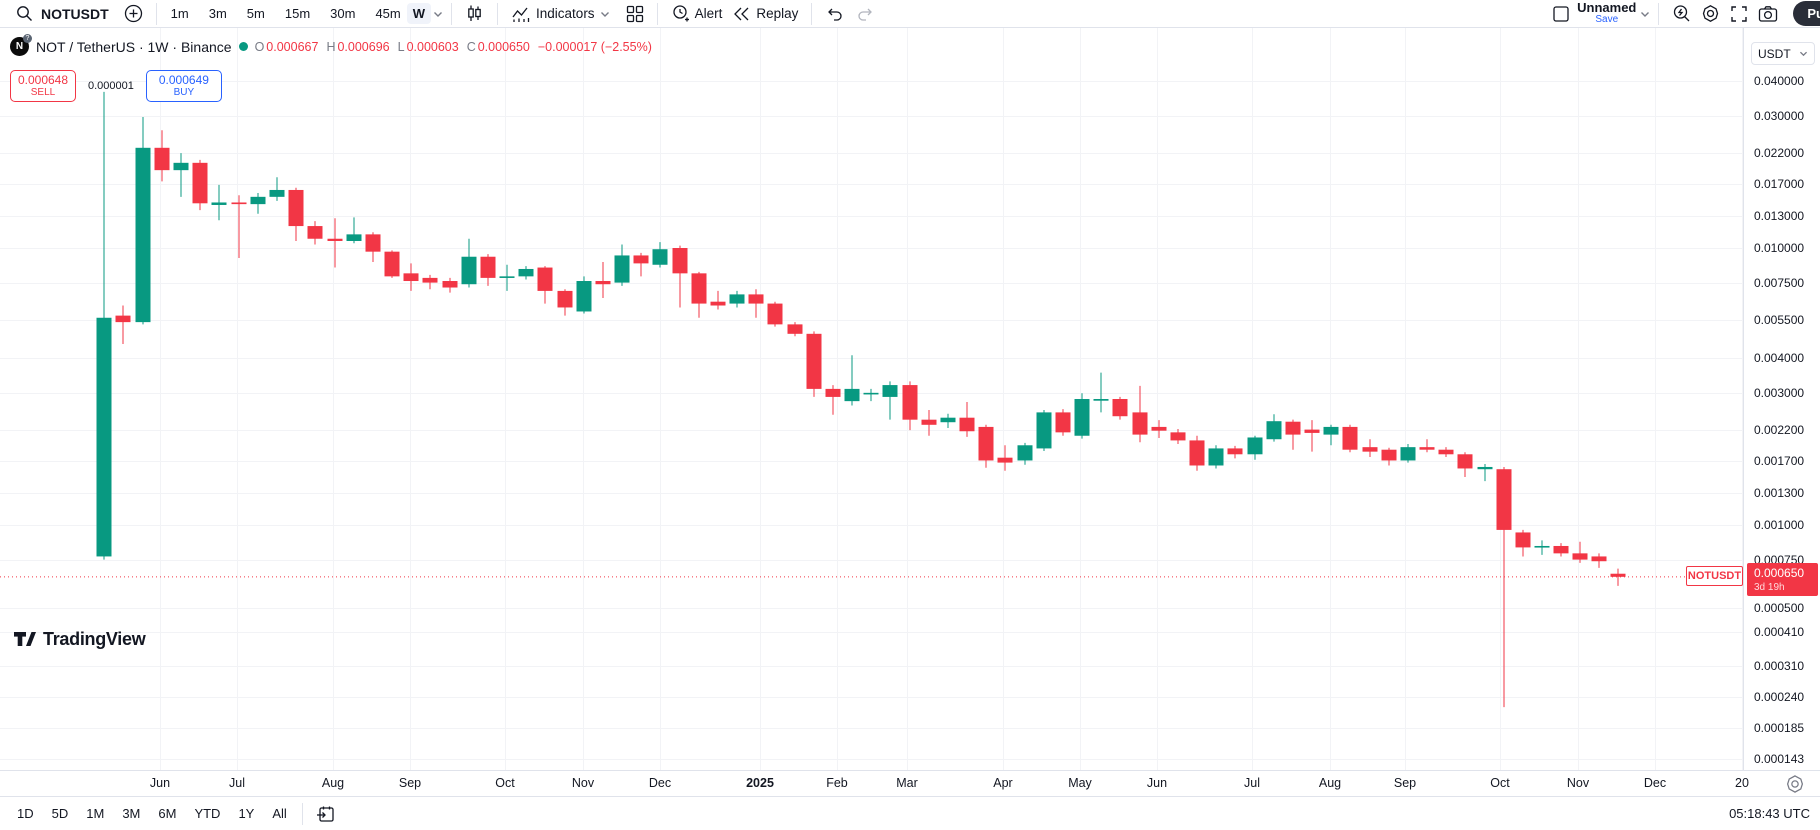  I want to click on time-tick-Mar: Mar, so click(907, 783).